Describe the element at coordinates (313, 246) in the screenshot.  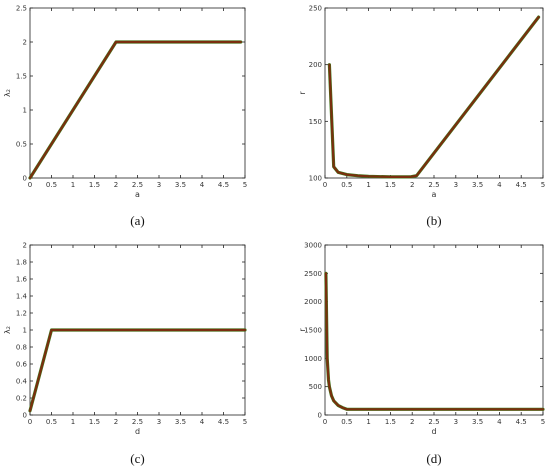
I see `y-tick-label: 3000` at that location.